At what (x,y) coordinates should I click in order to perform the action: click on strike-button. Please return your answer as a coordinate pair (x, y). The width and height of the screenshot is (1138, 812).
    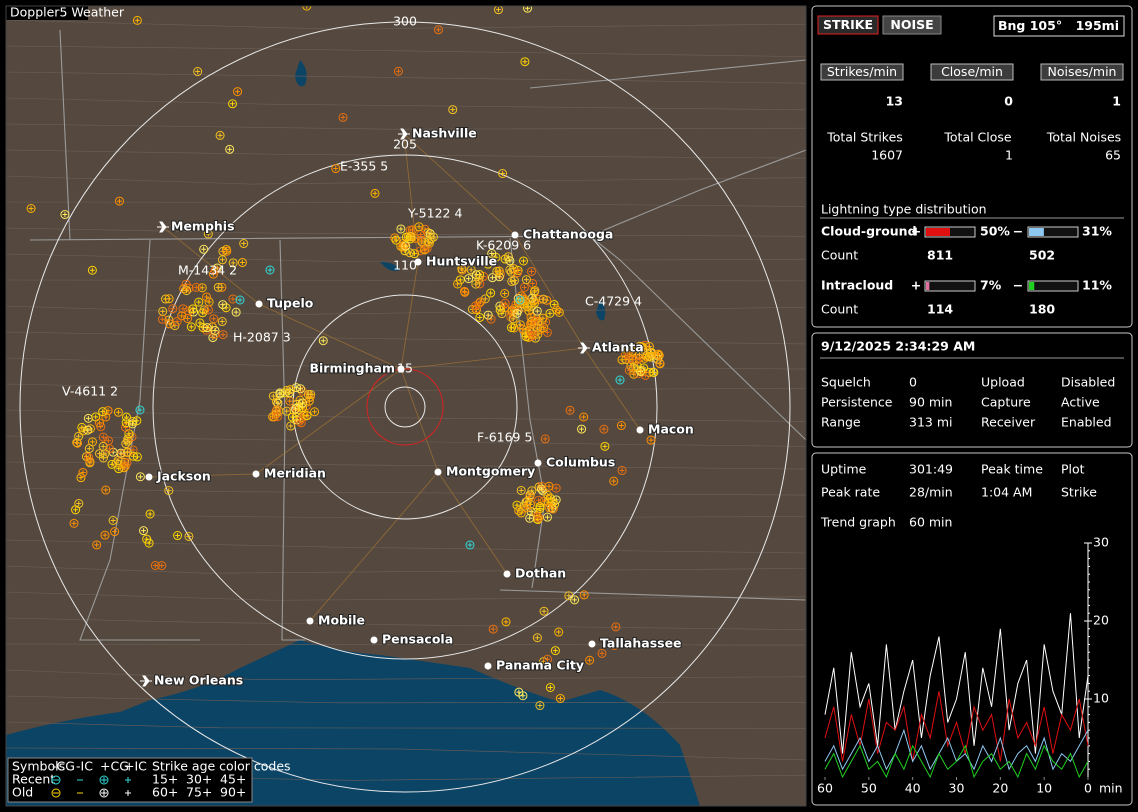
    Looking at the image, I should click on (848, 25).